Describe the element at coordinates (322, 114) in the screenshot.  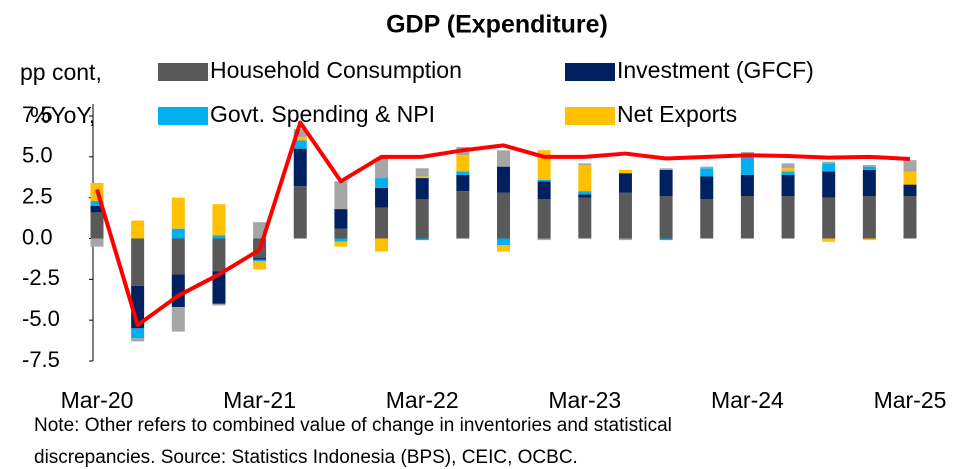
I see `legend-label: Govt. Spending & NPI` at that location.